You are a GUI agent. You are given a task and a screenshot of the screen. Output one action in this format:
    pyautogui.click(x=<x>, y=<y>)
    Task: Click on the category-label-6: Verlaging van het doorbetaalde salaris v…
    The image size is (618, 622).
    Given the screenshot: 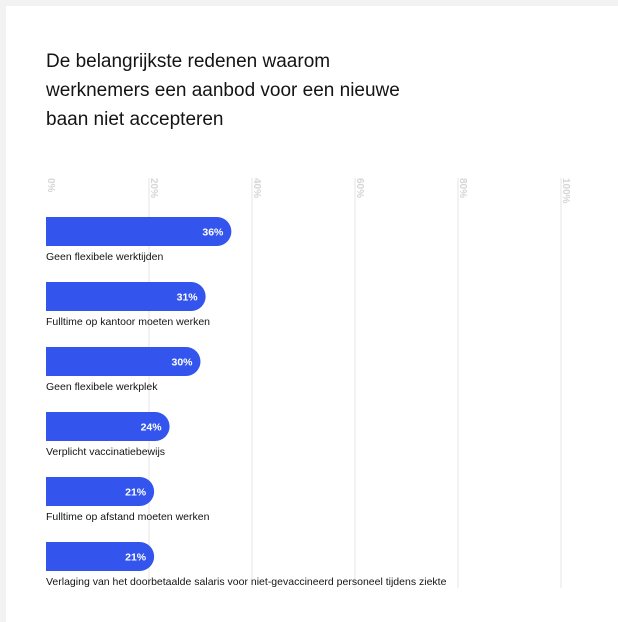 What is the action you would take?
    pyautogui.click(x=246, y=582)
    